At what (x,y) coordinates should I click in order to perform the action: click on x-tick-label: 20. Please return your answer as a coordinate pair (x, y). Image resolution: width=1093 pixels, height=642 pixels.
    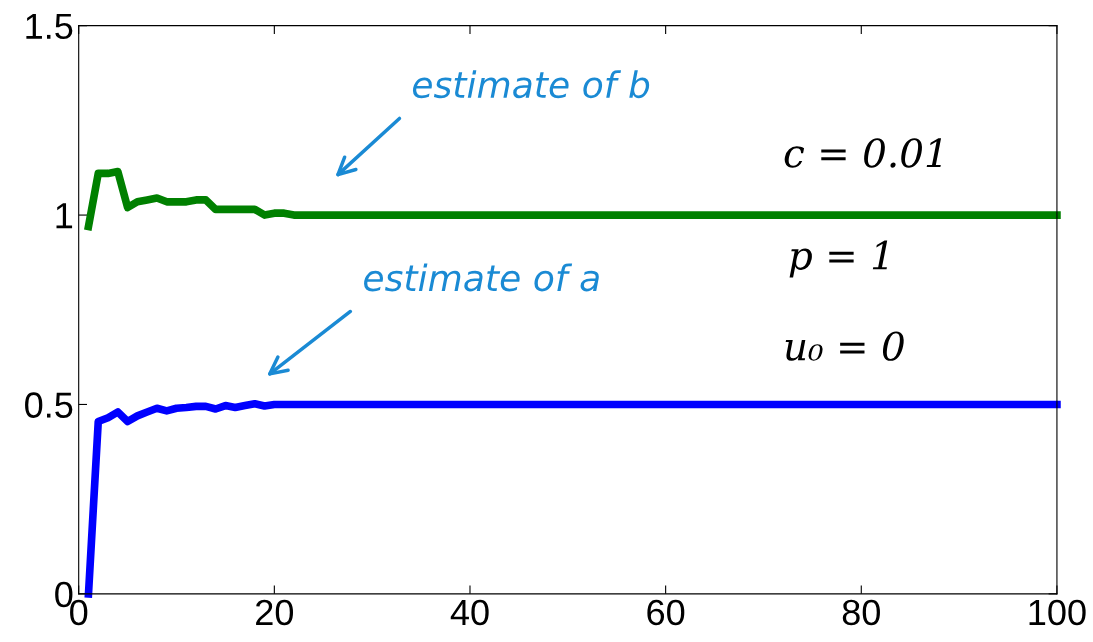
    Looking at the image, I should click on (275, 612).